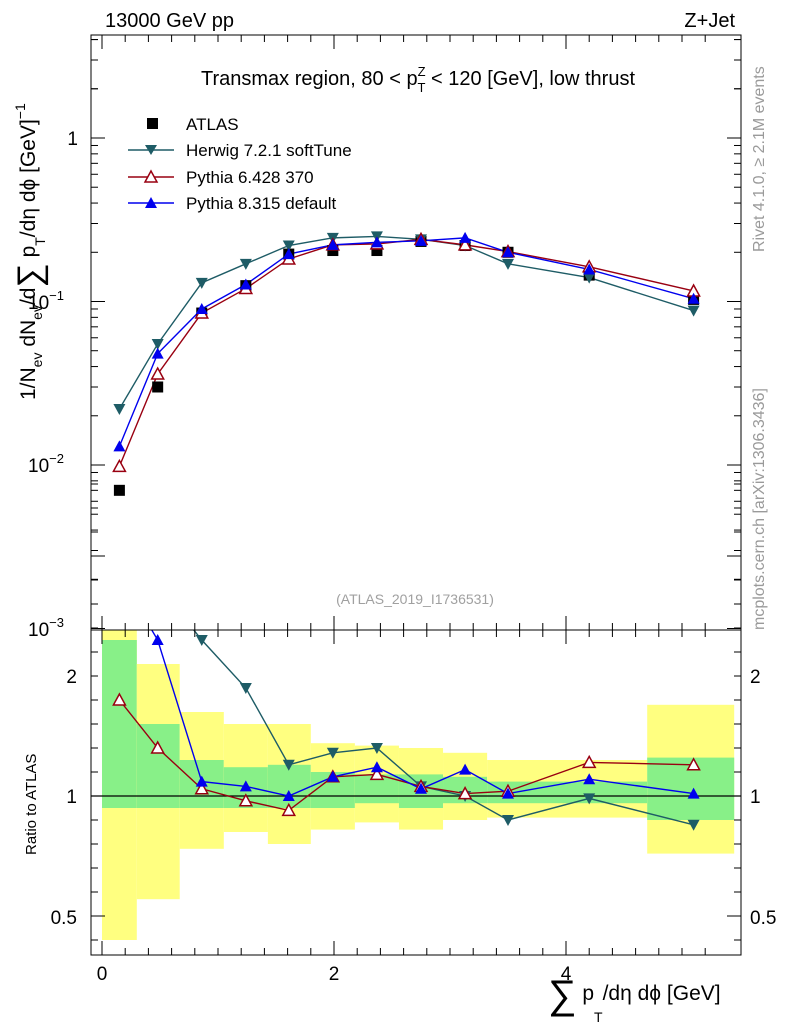 The width and height of the screenshot is (786, 1024). Describe the element at coordinates (755, 677) in the screenshot. I see `ratio-y-tick-right-2: 2` at that location.